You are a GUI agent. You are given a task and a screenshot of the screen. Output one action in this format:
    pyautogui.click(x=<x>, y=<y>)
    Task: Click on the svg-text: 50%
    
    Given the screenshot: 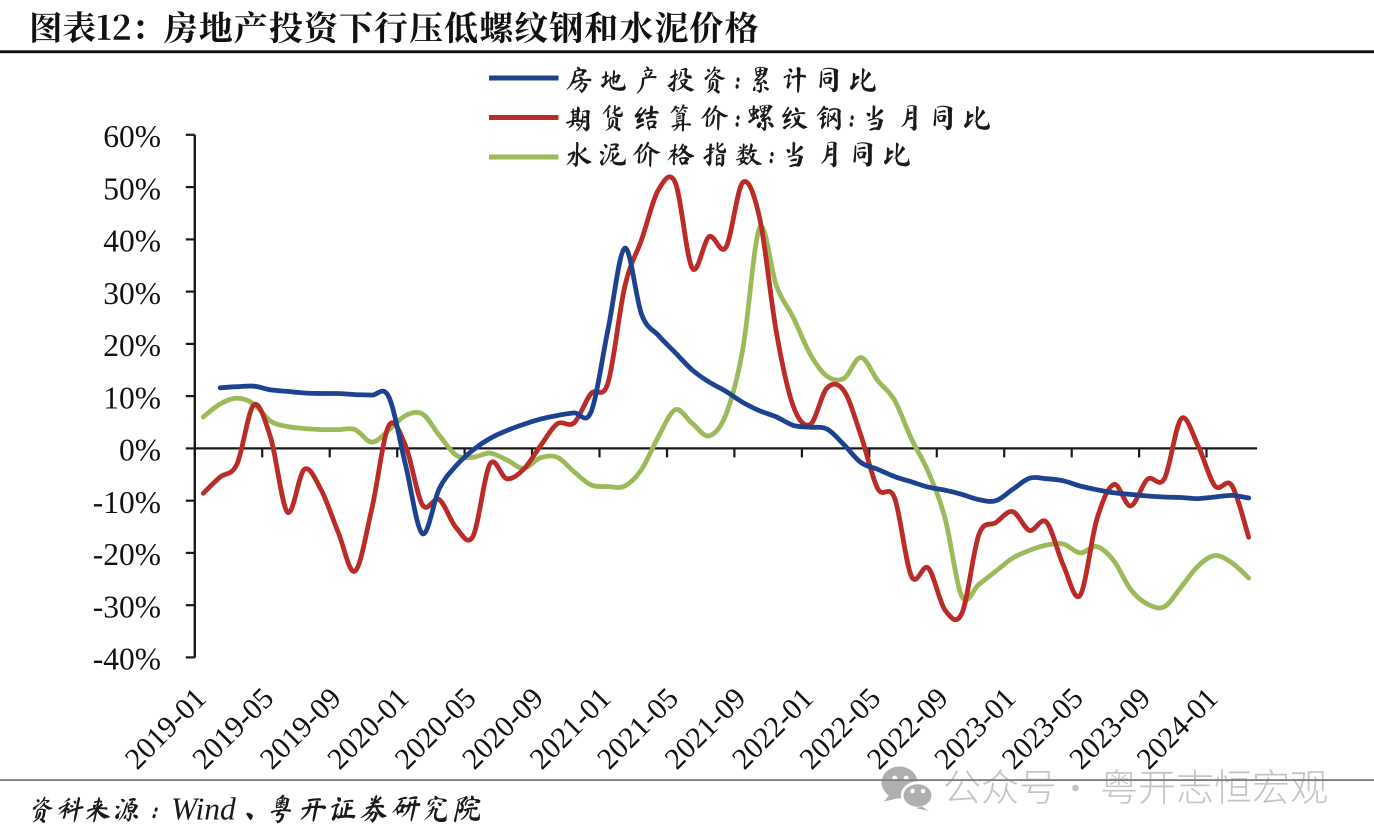 What is the action you would take?
    pyautogui.click(x=132, y=188)
    